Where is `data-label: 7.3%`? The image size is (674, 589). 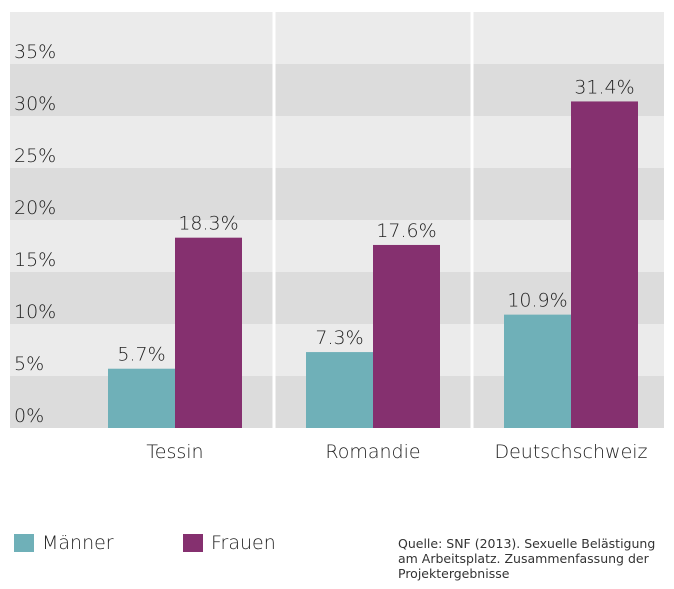
data-label: 7.3% is located at coordinates (339, 338).